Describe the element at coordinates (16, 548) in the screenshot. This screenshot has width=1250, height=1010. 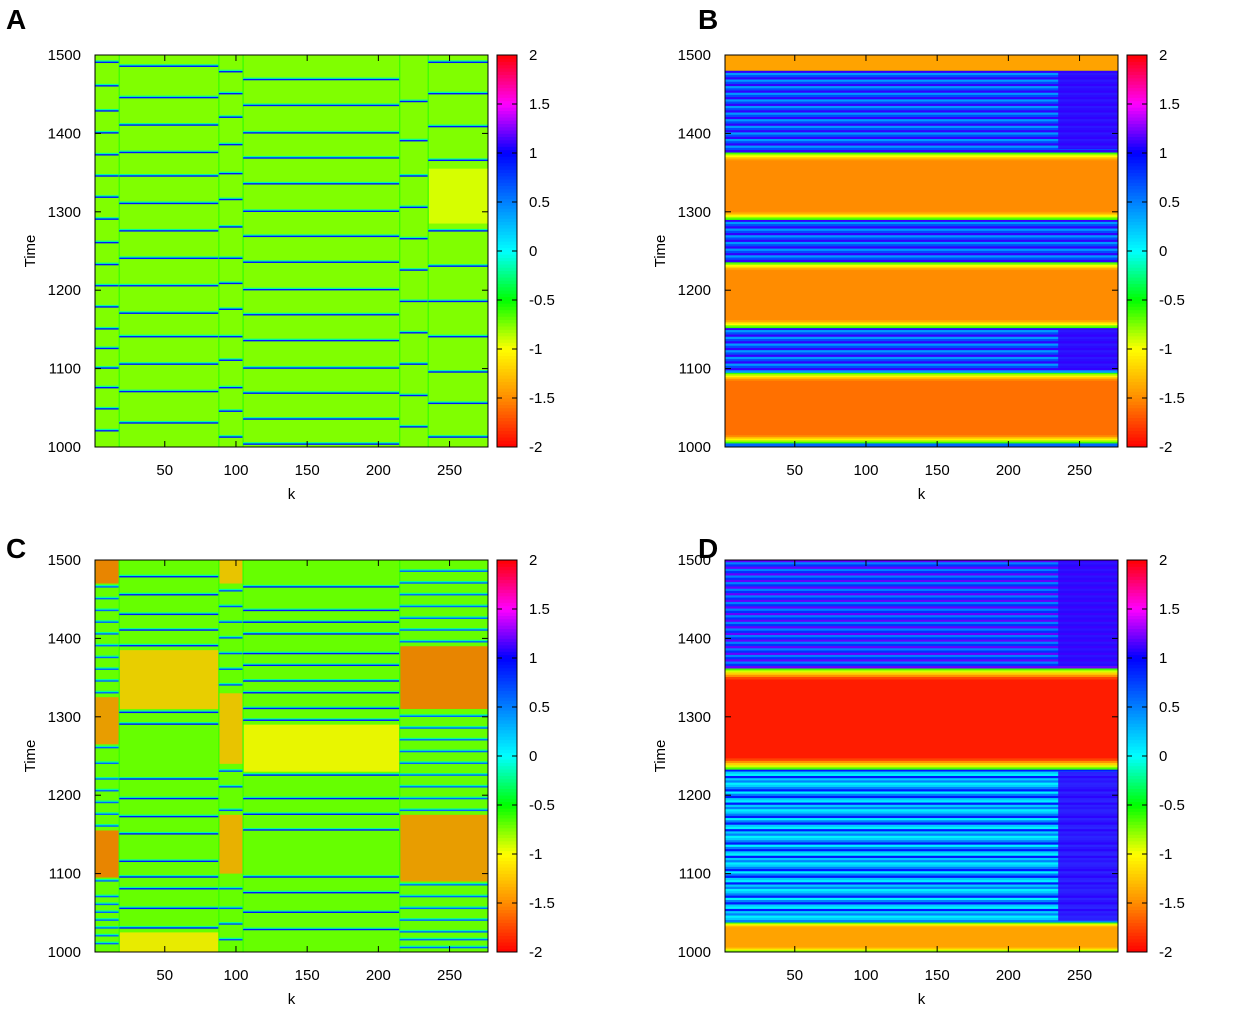
I see `panel-label: C` at that location.